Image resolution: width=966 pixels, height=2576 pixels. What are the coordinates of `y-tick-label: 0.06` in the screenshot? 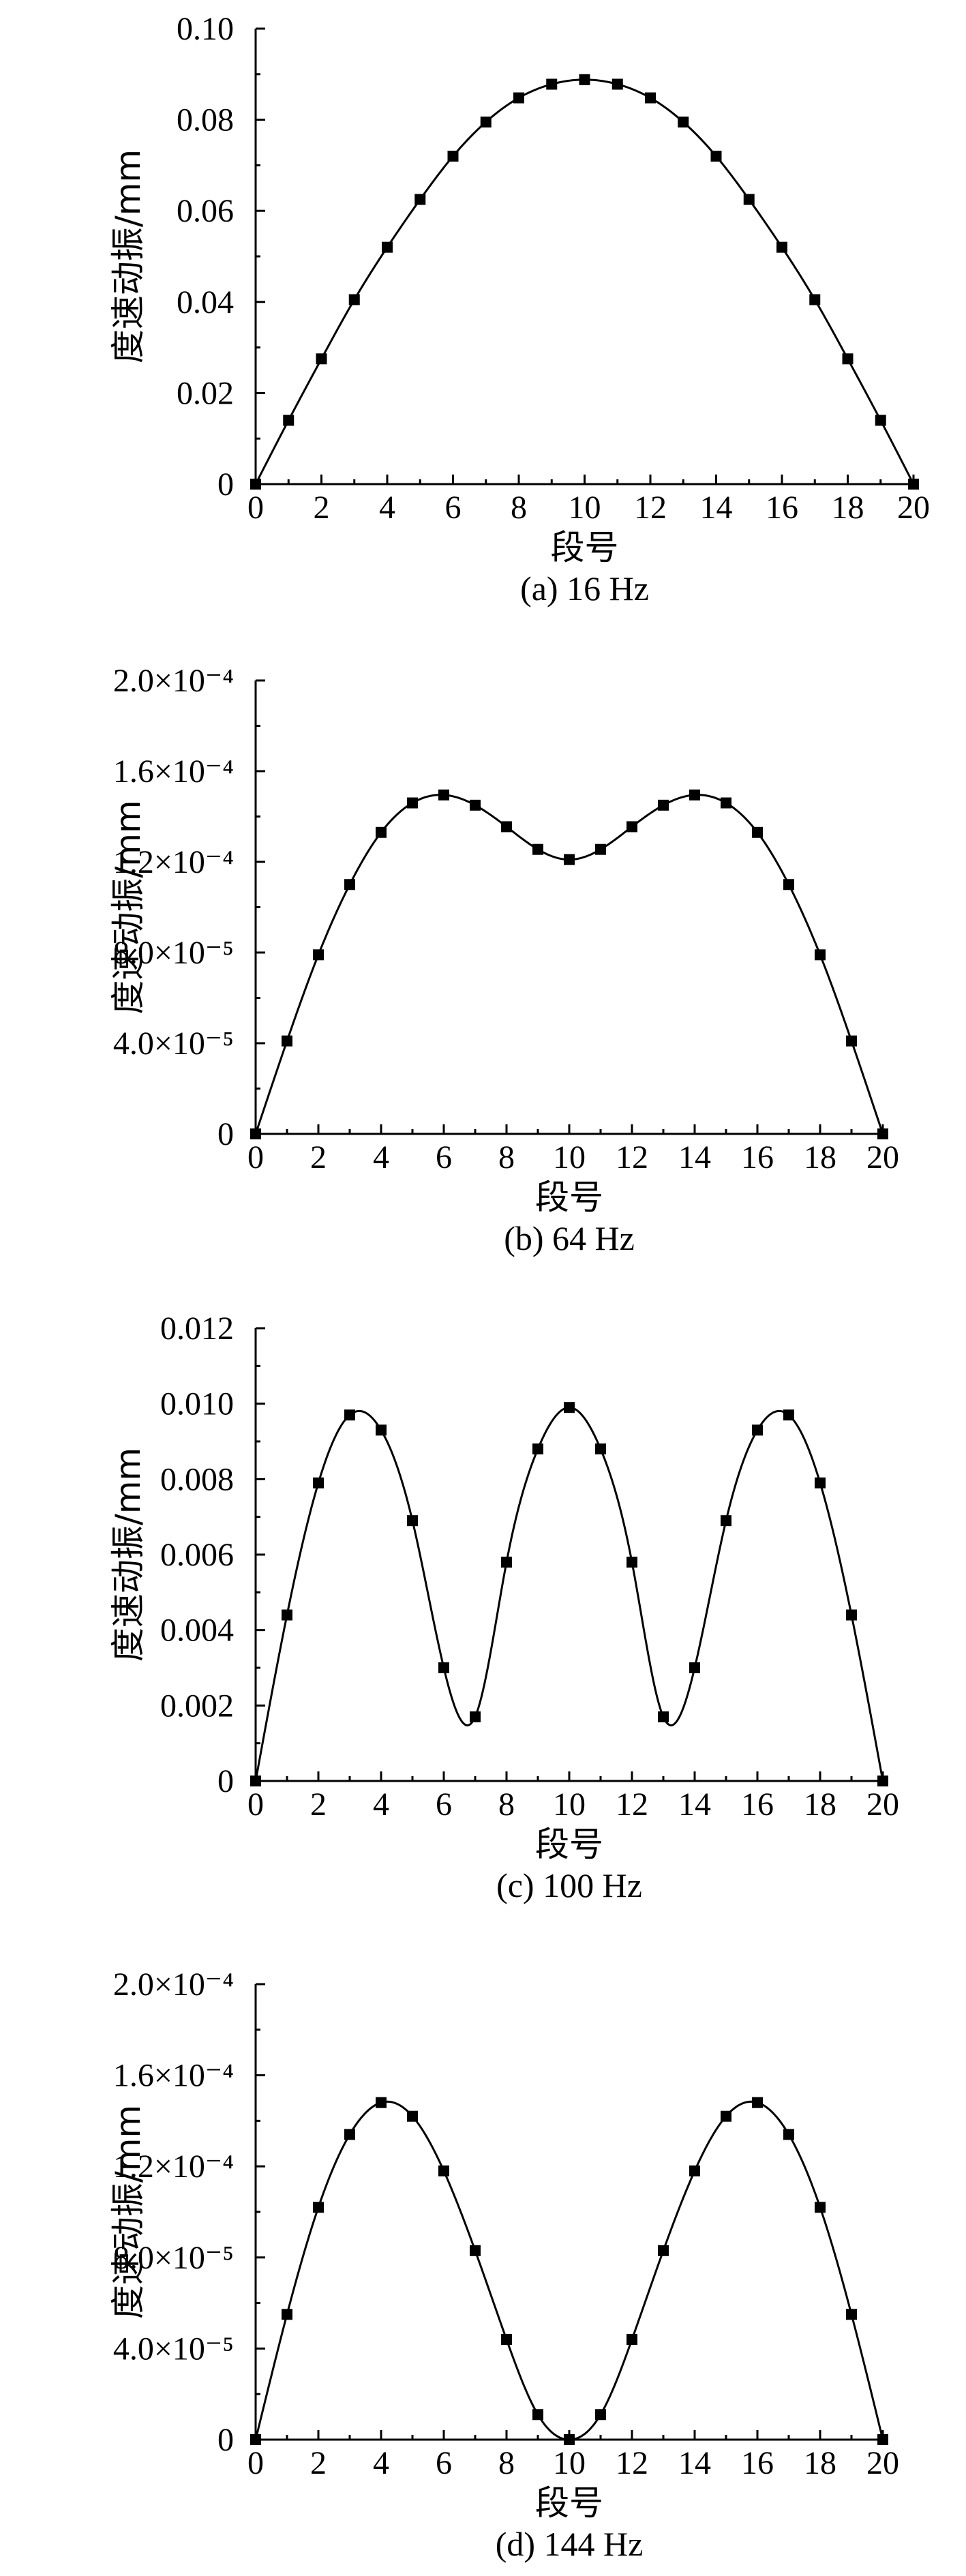 It's located at (205, 211).